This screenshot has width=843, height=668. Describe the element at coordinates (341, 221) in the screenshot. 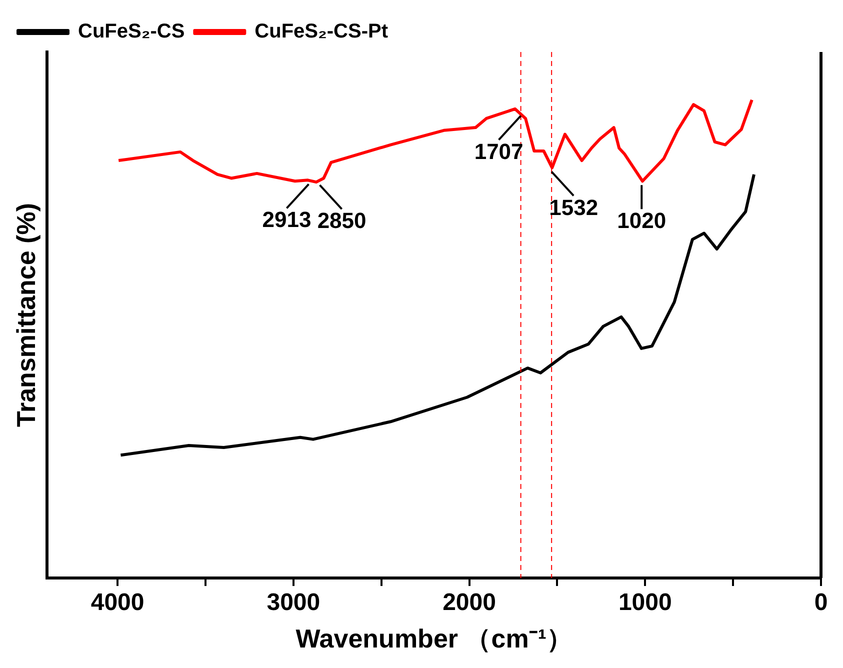

I see `annotation: 2850` at that location.